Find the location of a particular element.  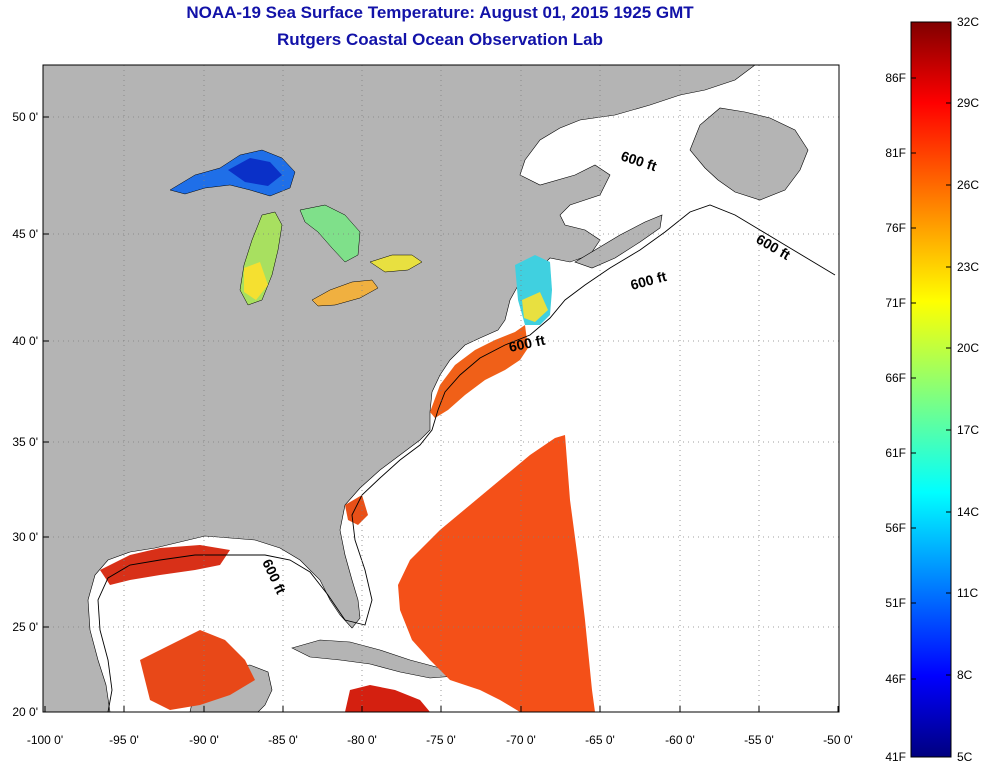

lon-label: -55 0' is located at coordinates (759, 740).